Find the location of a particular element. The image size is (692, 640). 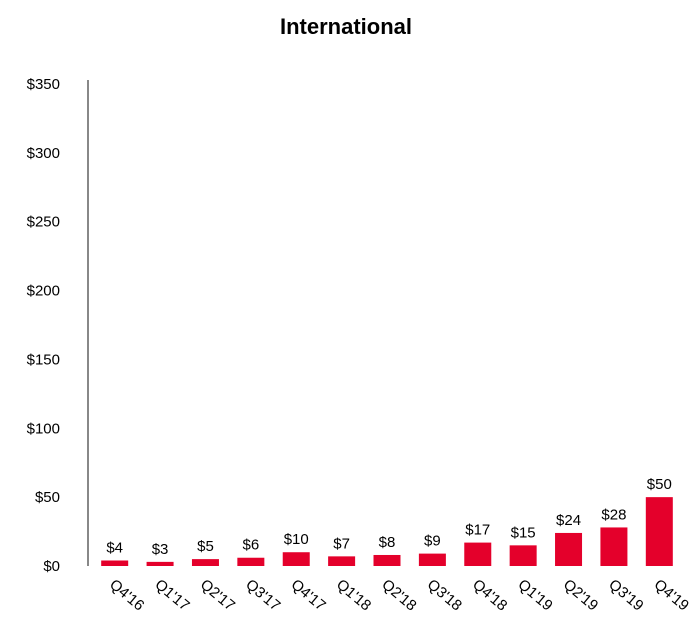

y-tick-label: $150 is located at coordinates (43, 359).